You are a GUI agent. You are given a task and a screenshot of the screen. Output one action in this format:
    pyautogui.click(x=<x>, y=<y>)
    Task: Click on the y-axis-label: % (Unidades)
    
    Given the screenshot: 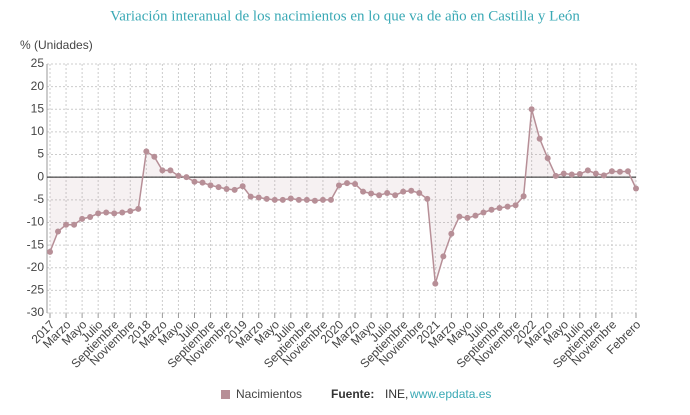 What is the action you would take?
    pyautogui.click(x=56, y=45)
    